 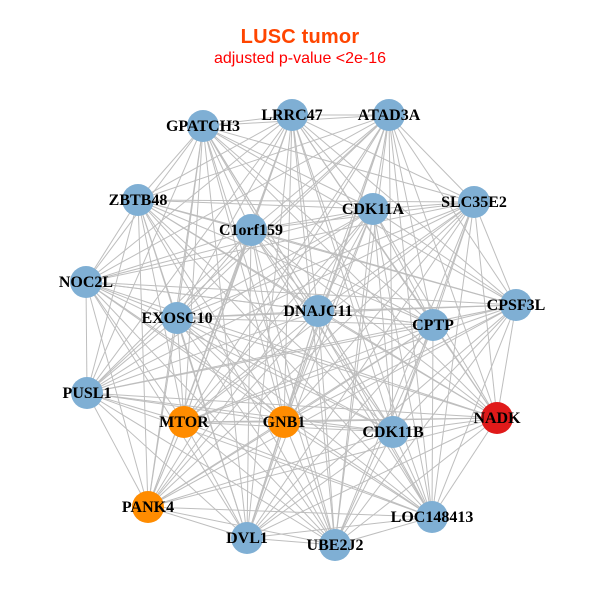 I want to click on edge-EXOSC10-PANK4, so click(x=162, y=412).